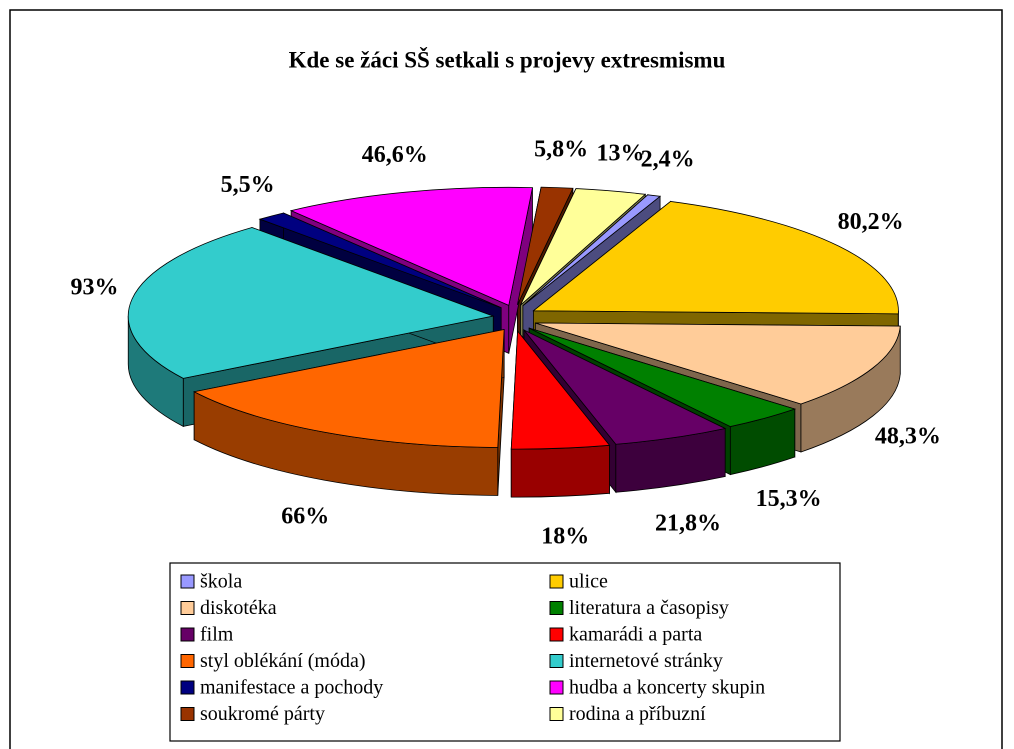 The height and width of the screenshot is (749, 1014). What do you see at coordinates (621, 154) in the screenshot?
I see `data-label: 13%` at bounding box center [621, 154].